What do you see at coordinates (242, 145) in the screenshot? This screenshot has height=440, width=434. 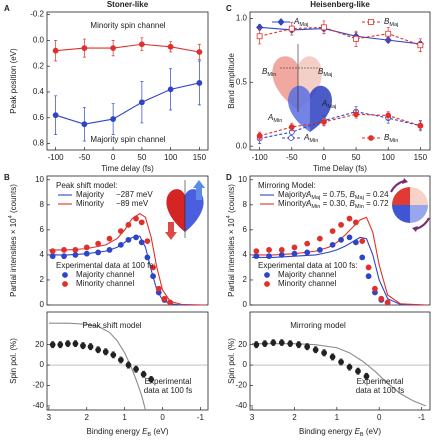 I see `y-tick-label: 0.0` at bounding box center [242, 145].